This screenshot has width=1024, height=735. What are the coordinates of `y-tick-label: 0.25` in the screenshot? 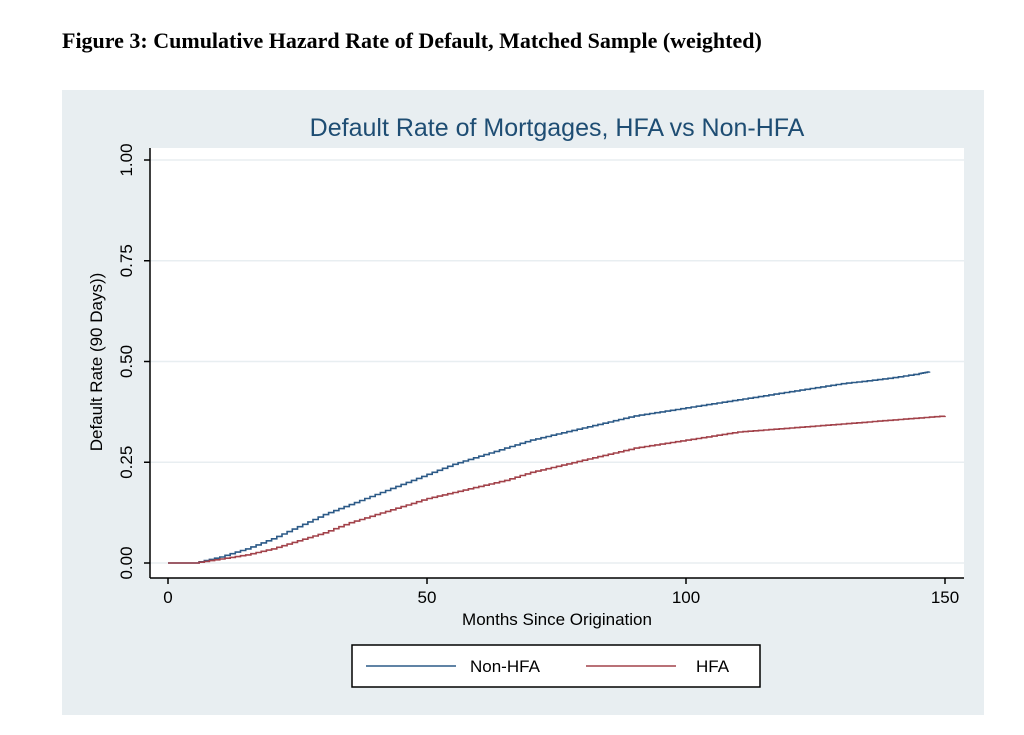 It's located at (126, 462).